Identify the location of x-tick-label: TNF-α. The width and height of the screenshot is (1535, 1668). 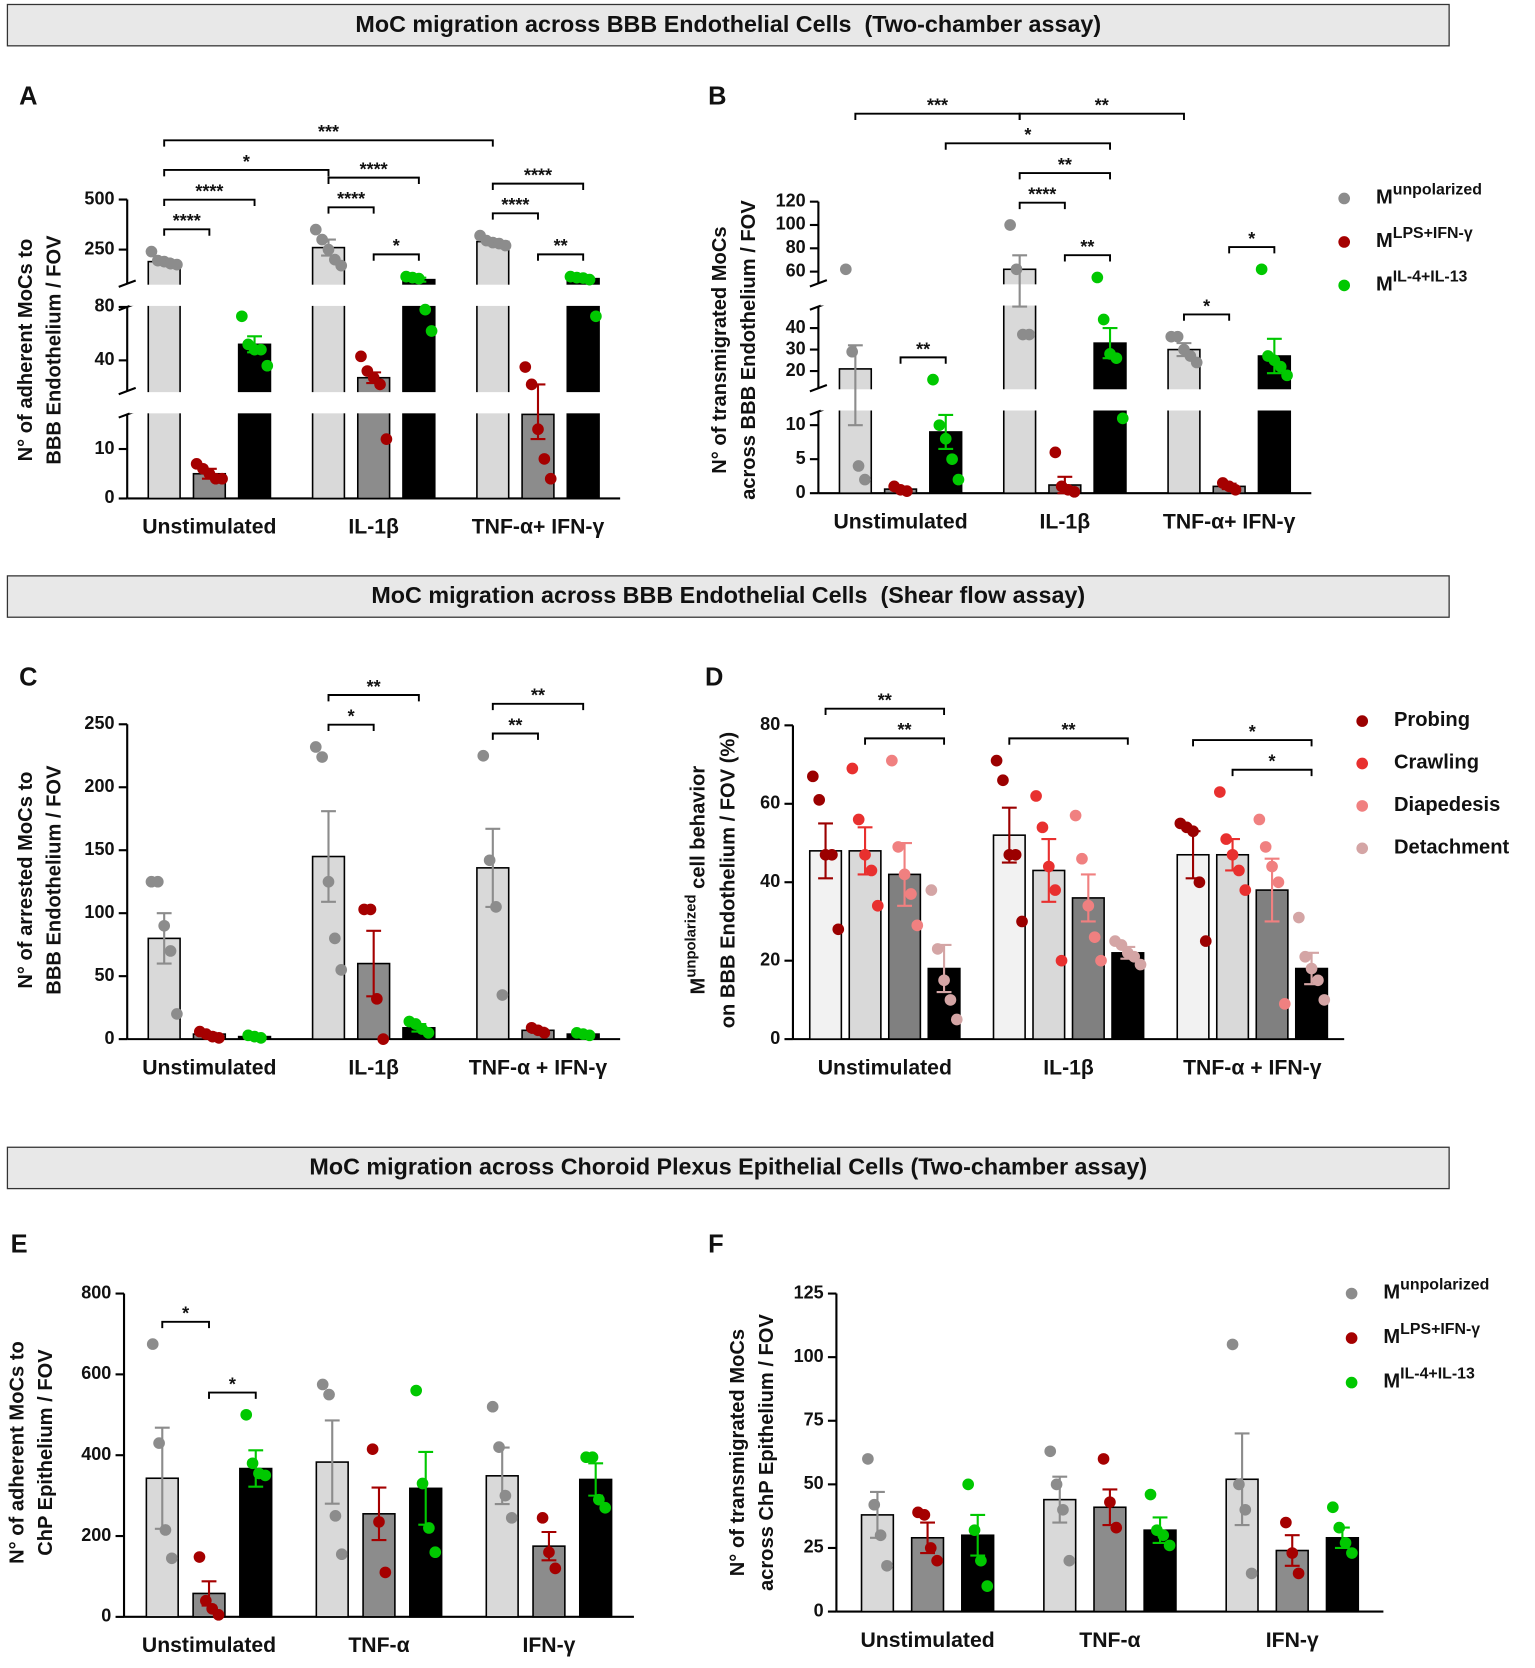
(1109, 1640).